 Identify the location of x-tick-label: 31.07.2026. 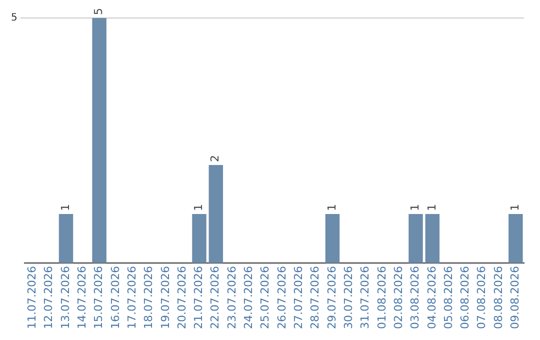
(365, 298).